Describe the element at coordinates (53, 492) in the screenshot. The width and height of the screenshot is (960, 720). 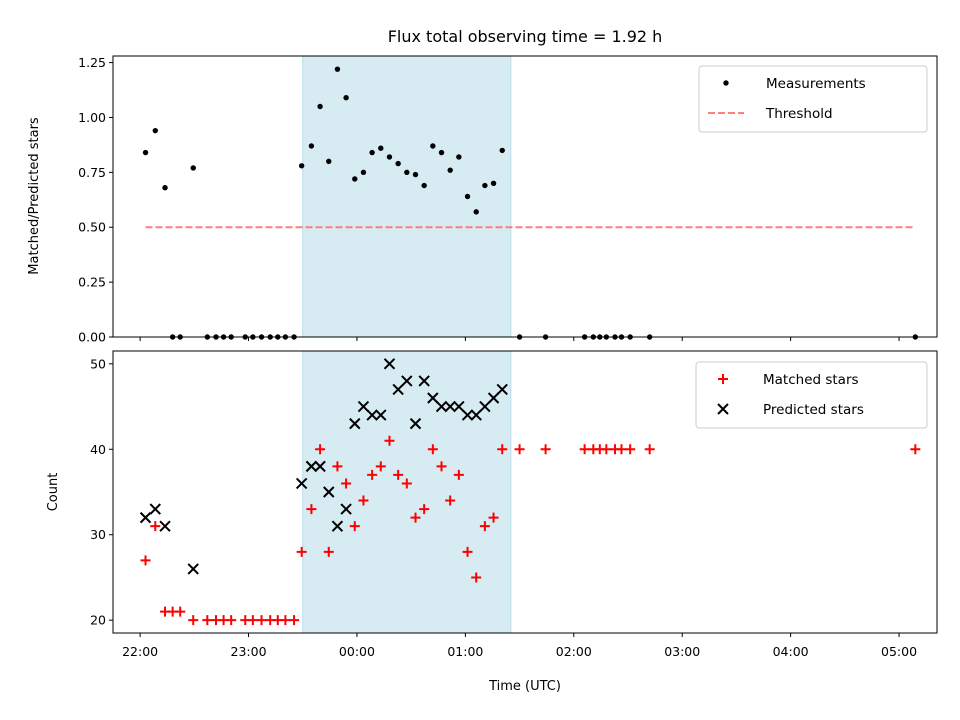
I see `bottom-y-axis-label: Count` at that location.